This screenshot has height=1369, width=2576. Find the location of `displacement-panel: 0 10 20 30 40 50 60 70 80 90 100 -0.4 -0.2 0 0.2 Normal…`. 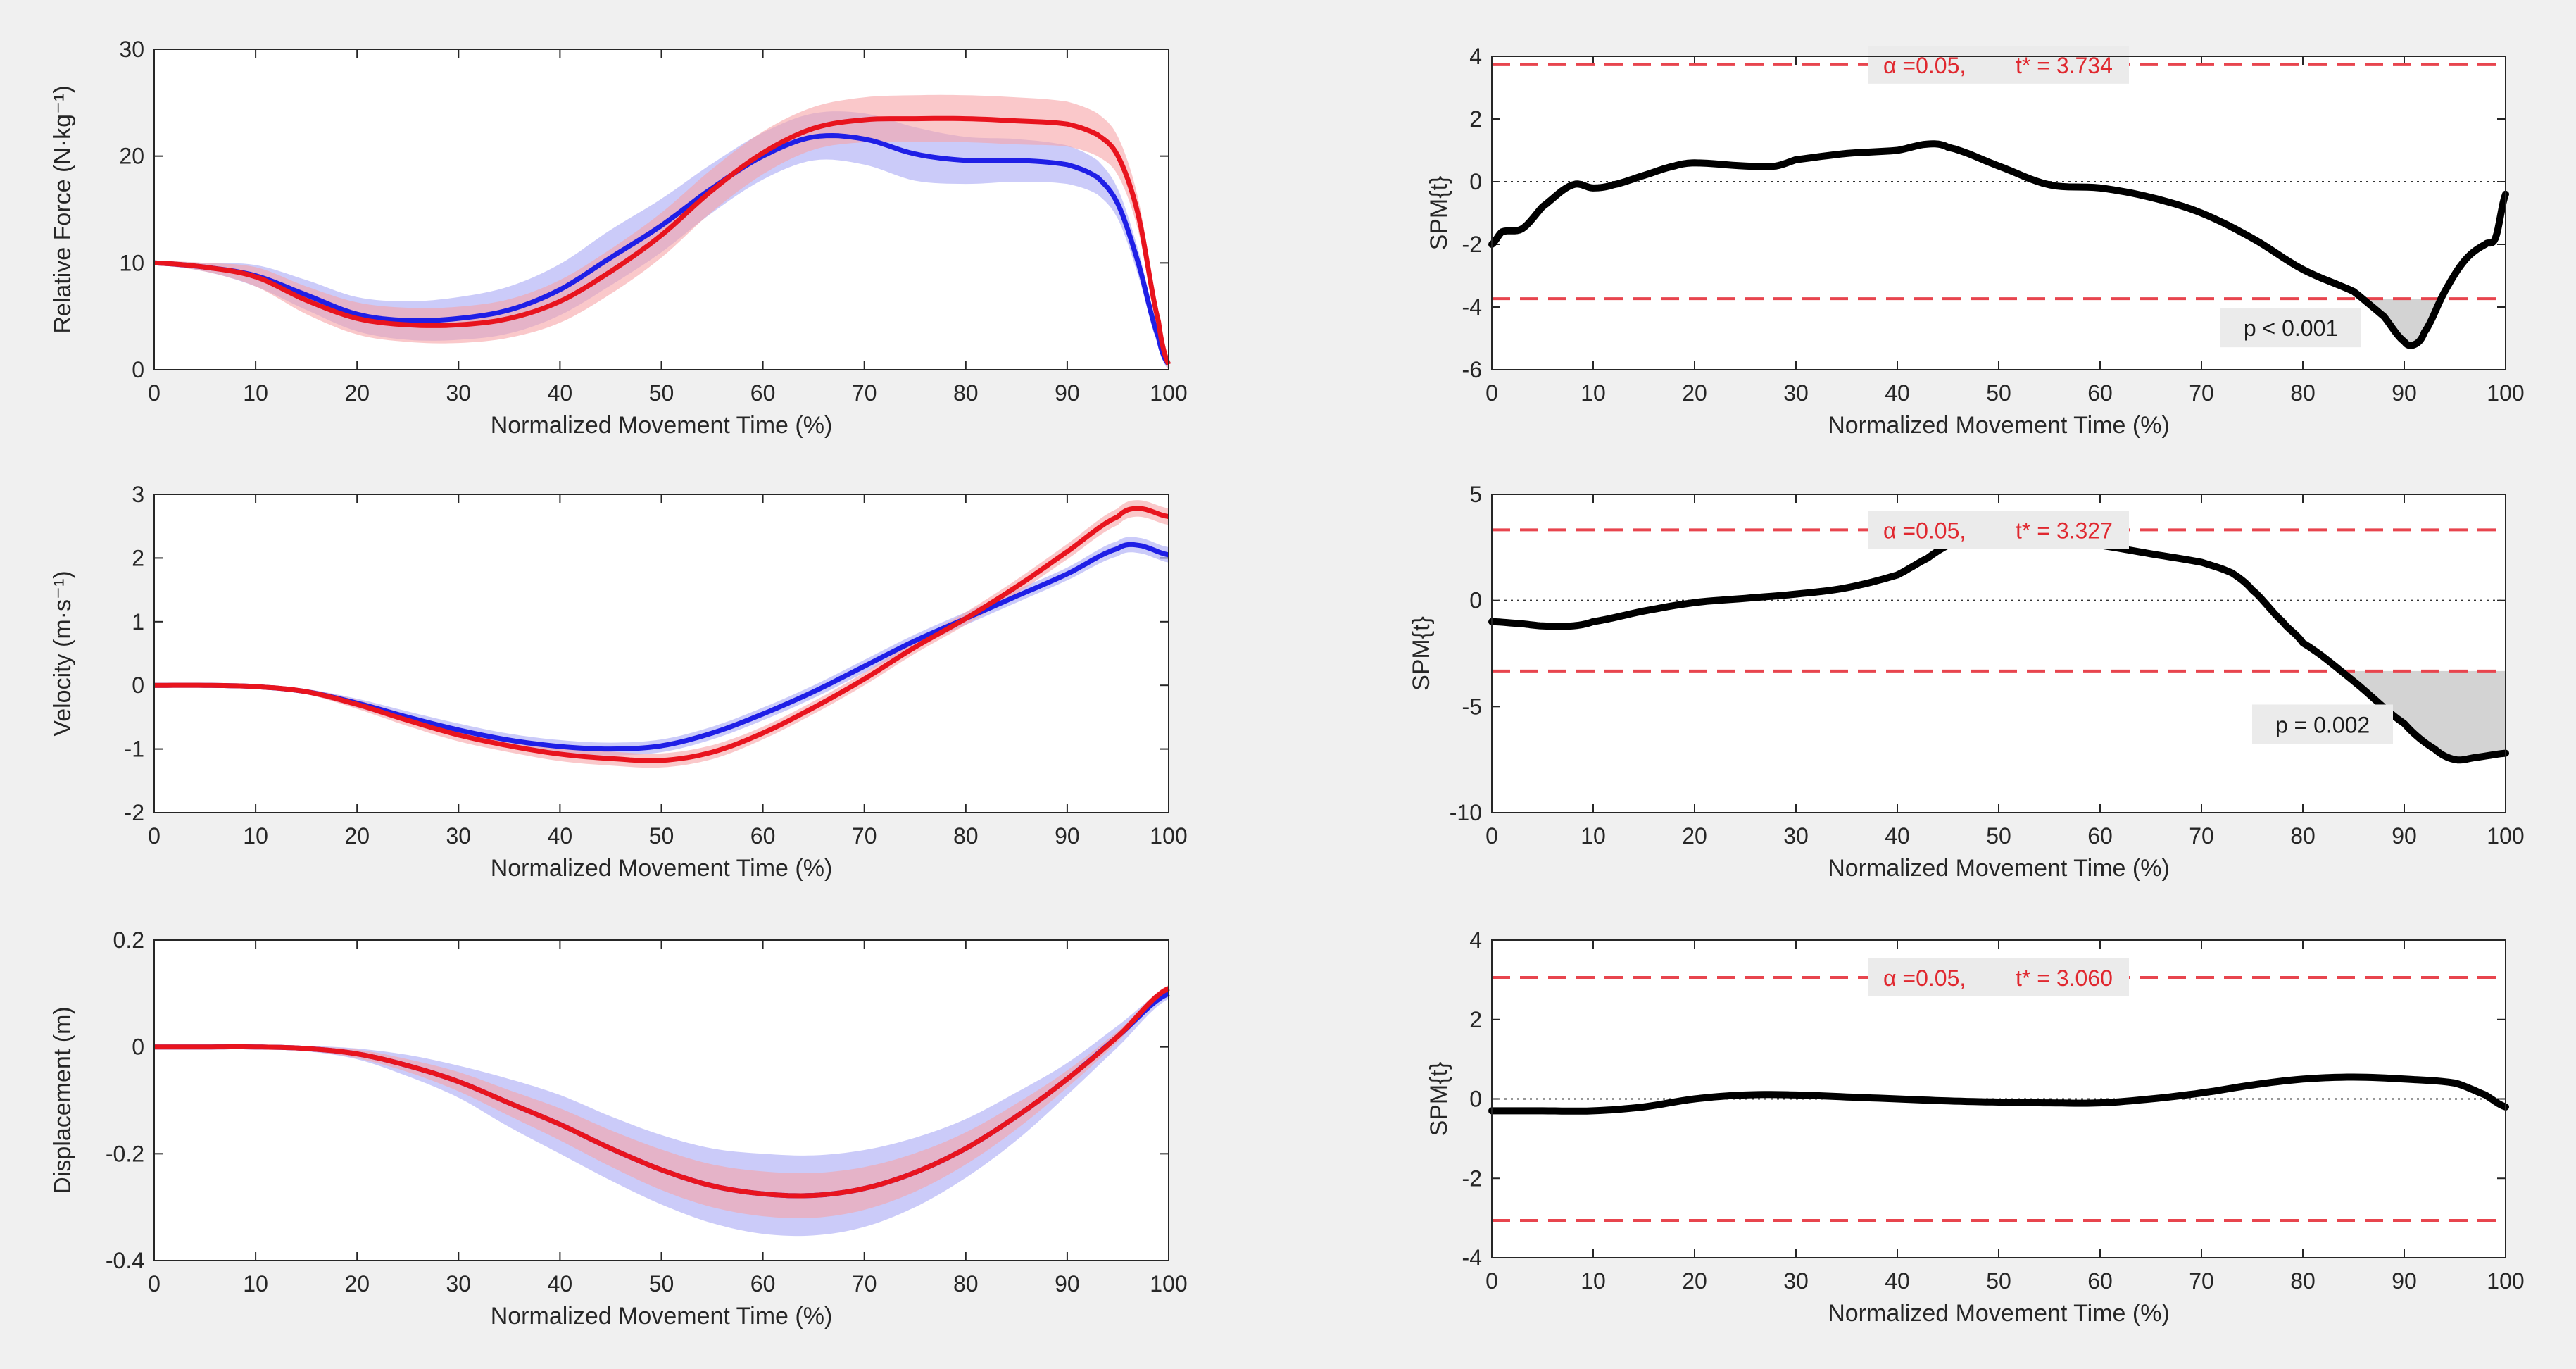

displacement-panel: 0 10 20 30 40 50 60 70 80 90 100 -0.4 -0.2 0 0.2 Normal… is located at coordinates (618, 1128).